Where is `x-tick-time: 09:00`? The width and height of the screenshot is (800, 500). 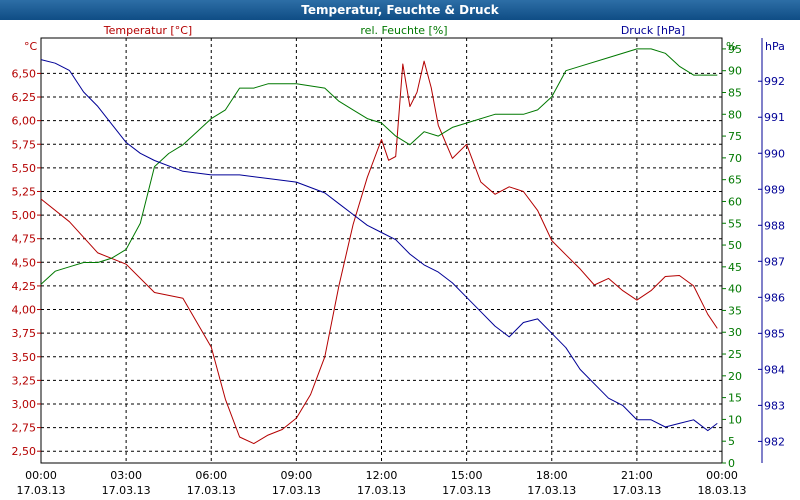 x-tick-time: 09:00 is located at coordinates (297, 475).